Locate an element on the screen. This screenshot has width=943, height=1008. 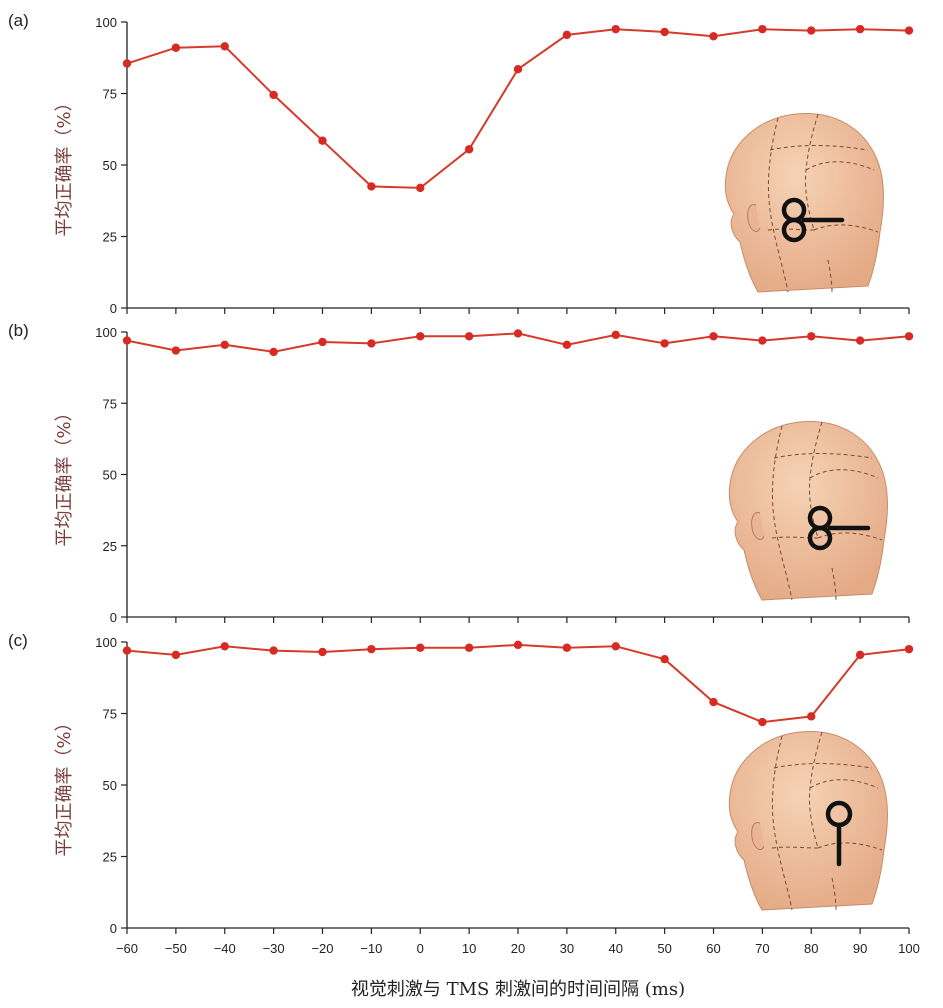
series-line is located at coordinates (518, 683).